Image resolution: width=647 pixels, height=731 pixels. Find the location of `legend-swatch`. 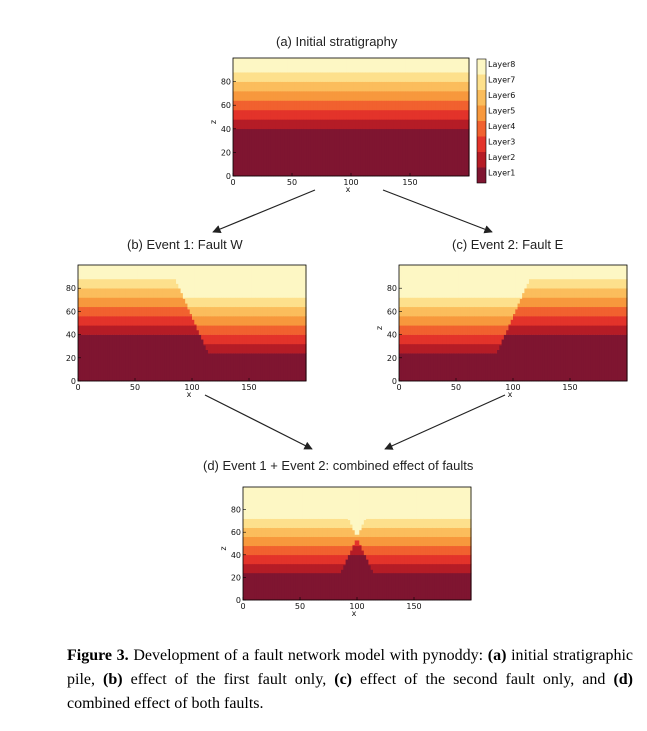

legend-swatch is located at coordinates (481, 113).